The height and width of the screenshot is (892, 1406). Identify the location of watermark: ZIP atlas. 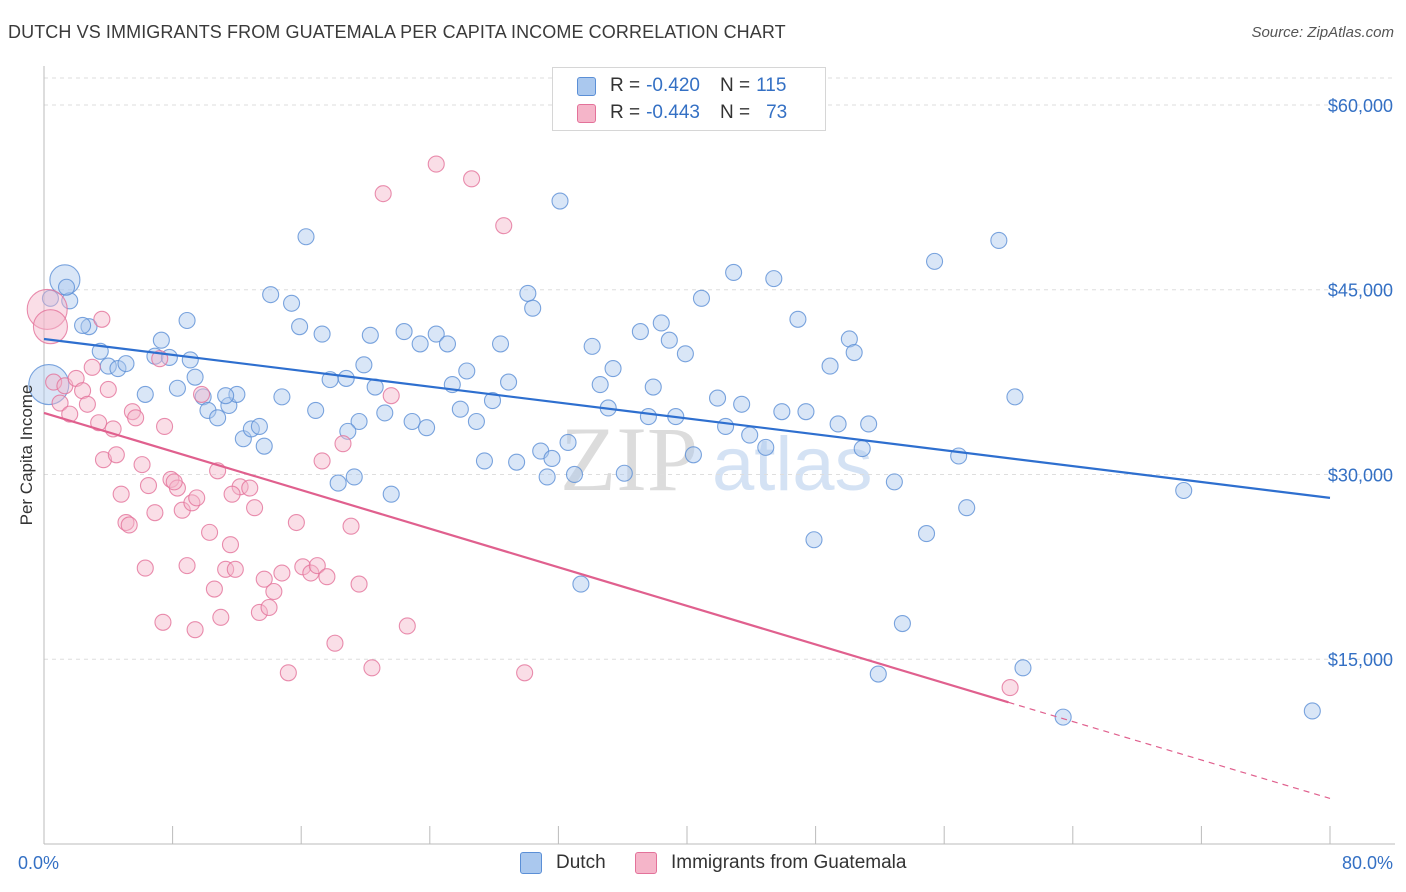
(716, 459).